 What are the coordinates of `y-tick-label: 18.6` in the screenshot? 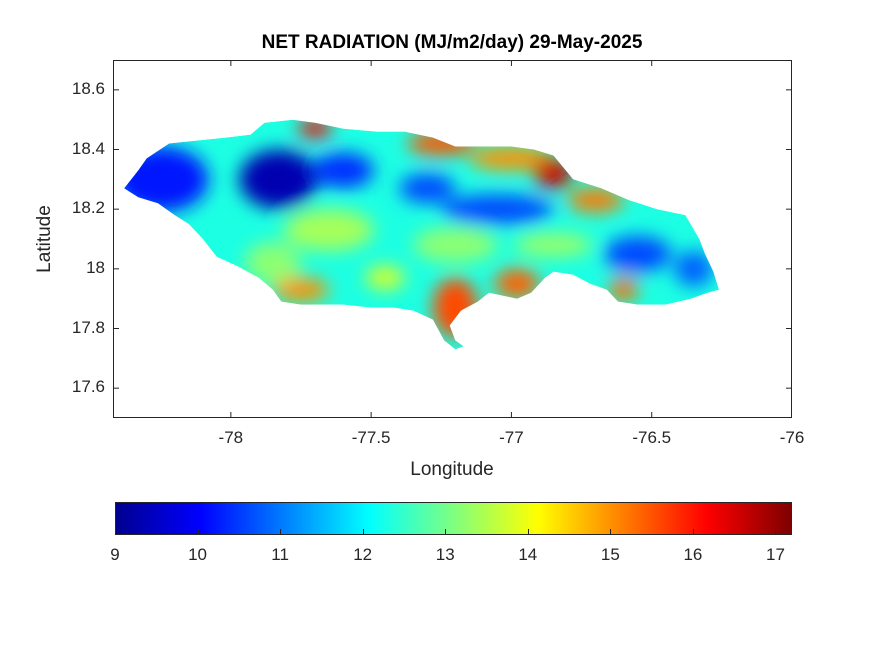 It's located at (88, 88).